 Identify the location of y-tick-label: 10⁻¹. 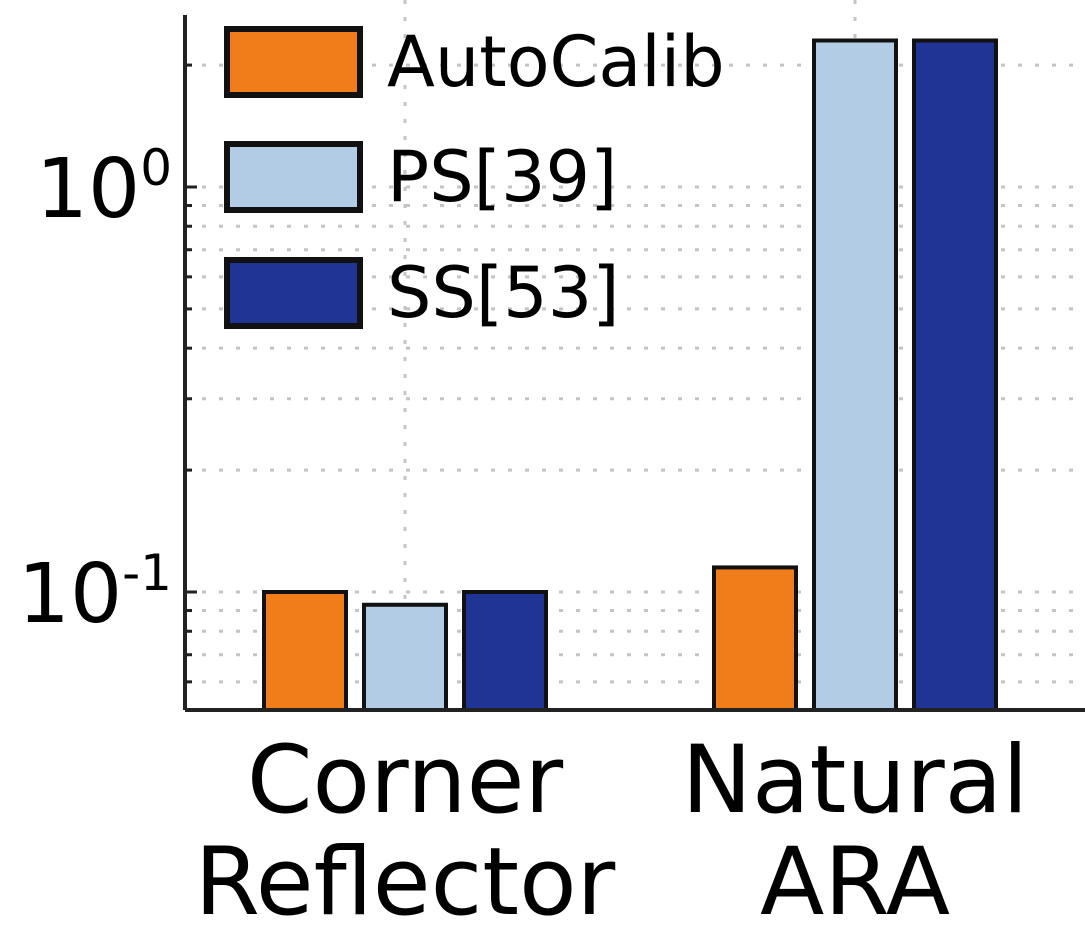
(95, 593).